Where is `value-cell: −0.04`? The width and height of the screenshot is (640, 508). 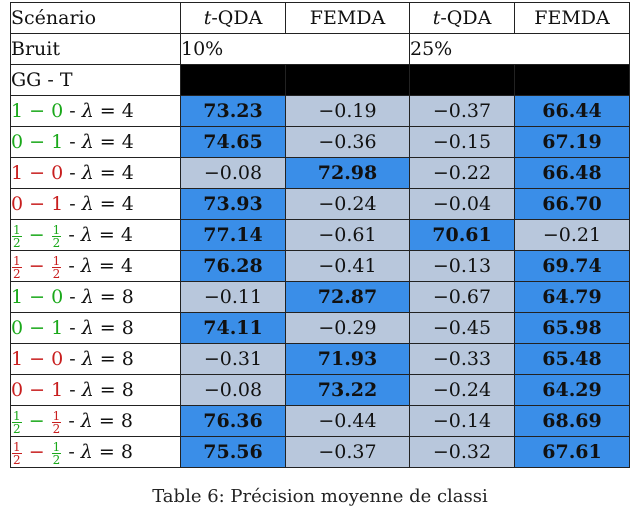 value-cell: −0.04 is located at coordinates (462, 204).